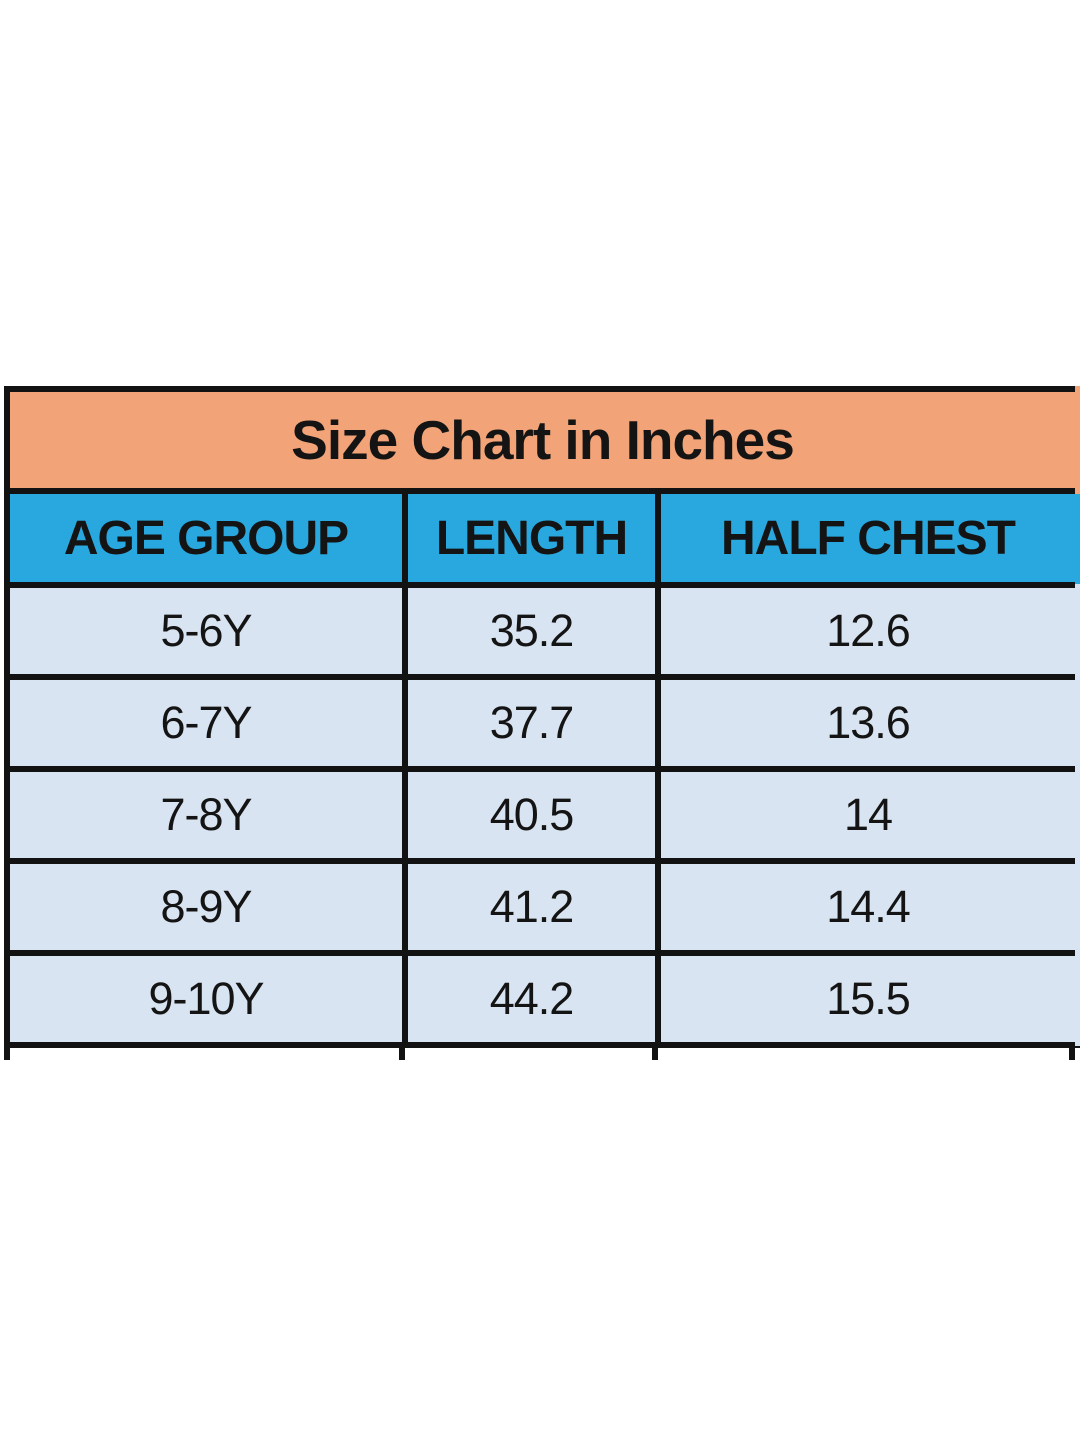  I want to click on cell-age-group: 5-6Y, so click(206, 631).